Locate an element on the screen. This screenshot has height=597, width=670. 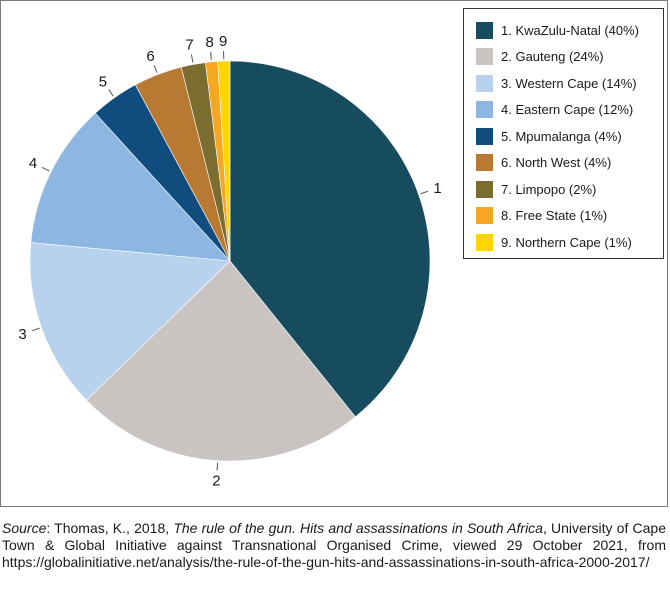
slice-label-3: 3 is located at coordinates (22, 334).